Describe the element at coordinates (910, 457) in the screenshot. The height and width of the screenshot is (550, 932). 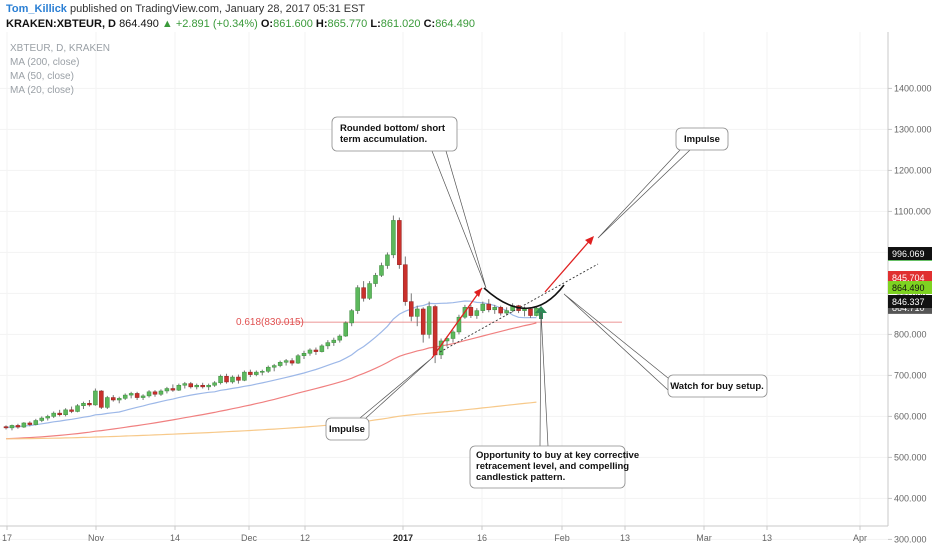
I see `y-tick-label: 500.000` at that location.